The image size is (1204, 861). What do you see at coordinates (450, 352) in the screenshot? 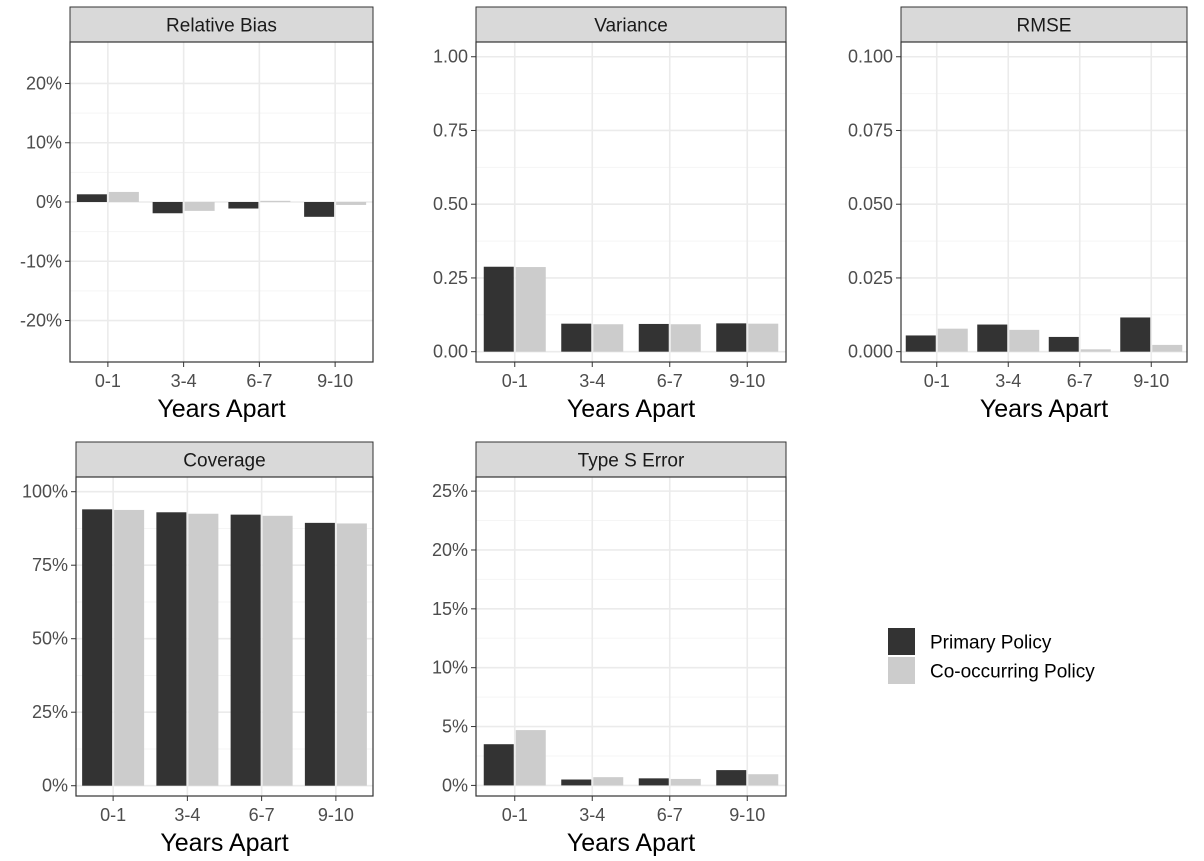
I see `y-tick-label: 0.00` at bounding box center [450, 352].